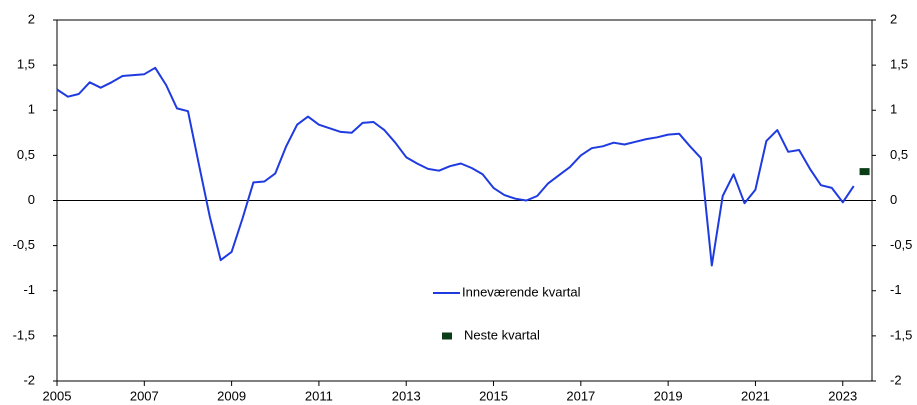  What do you see at coordinates (319, 395) in the screenshot?
I see `x-tick-label: 2011` at bounding box center [319, 395].